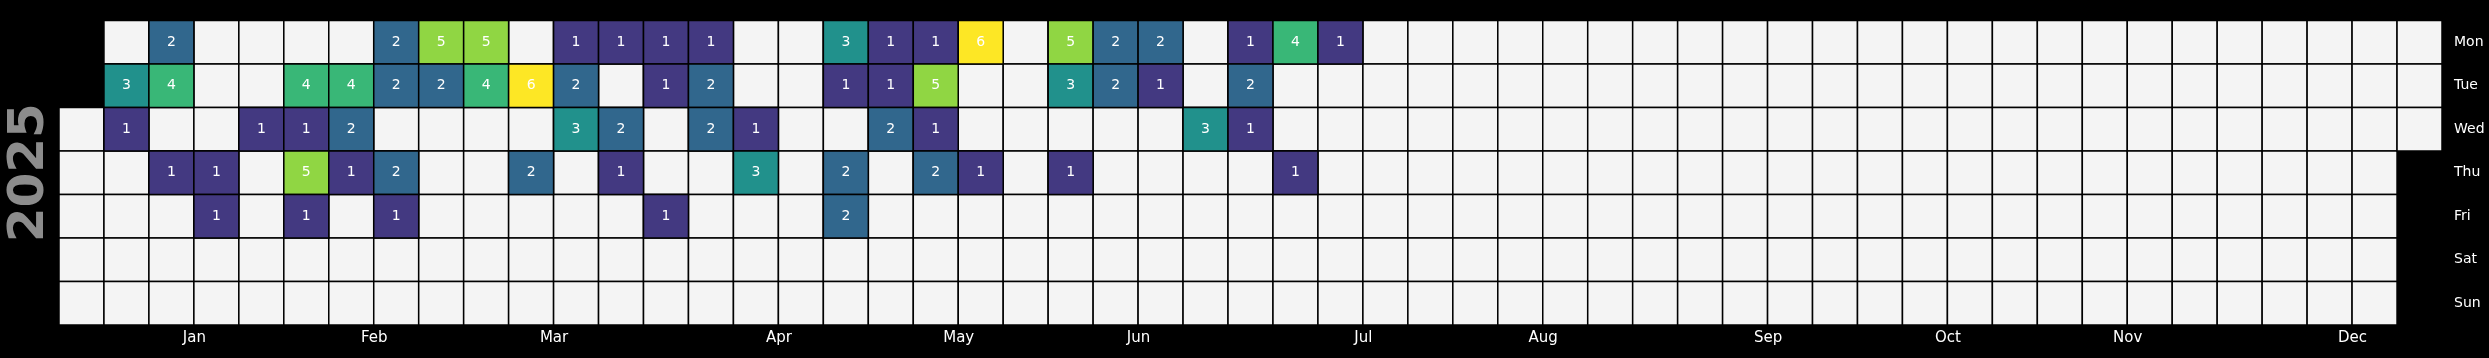 Image resolution: width=2489 pixels, height=358 pixels. Describe the element at coordinates (1947, 336) in the screenshot. I see `x-tick-label: Oct` at that location.